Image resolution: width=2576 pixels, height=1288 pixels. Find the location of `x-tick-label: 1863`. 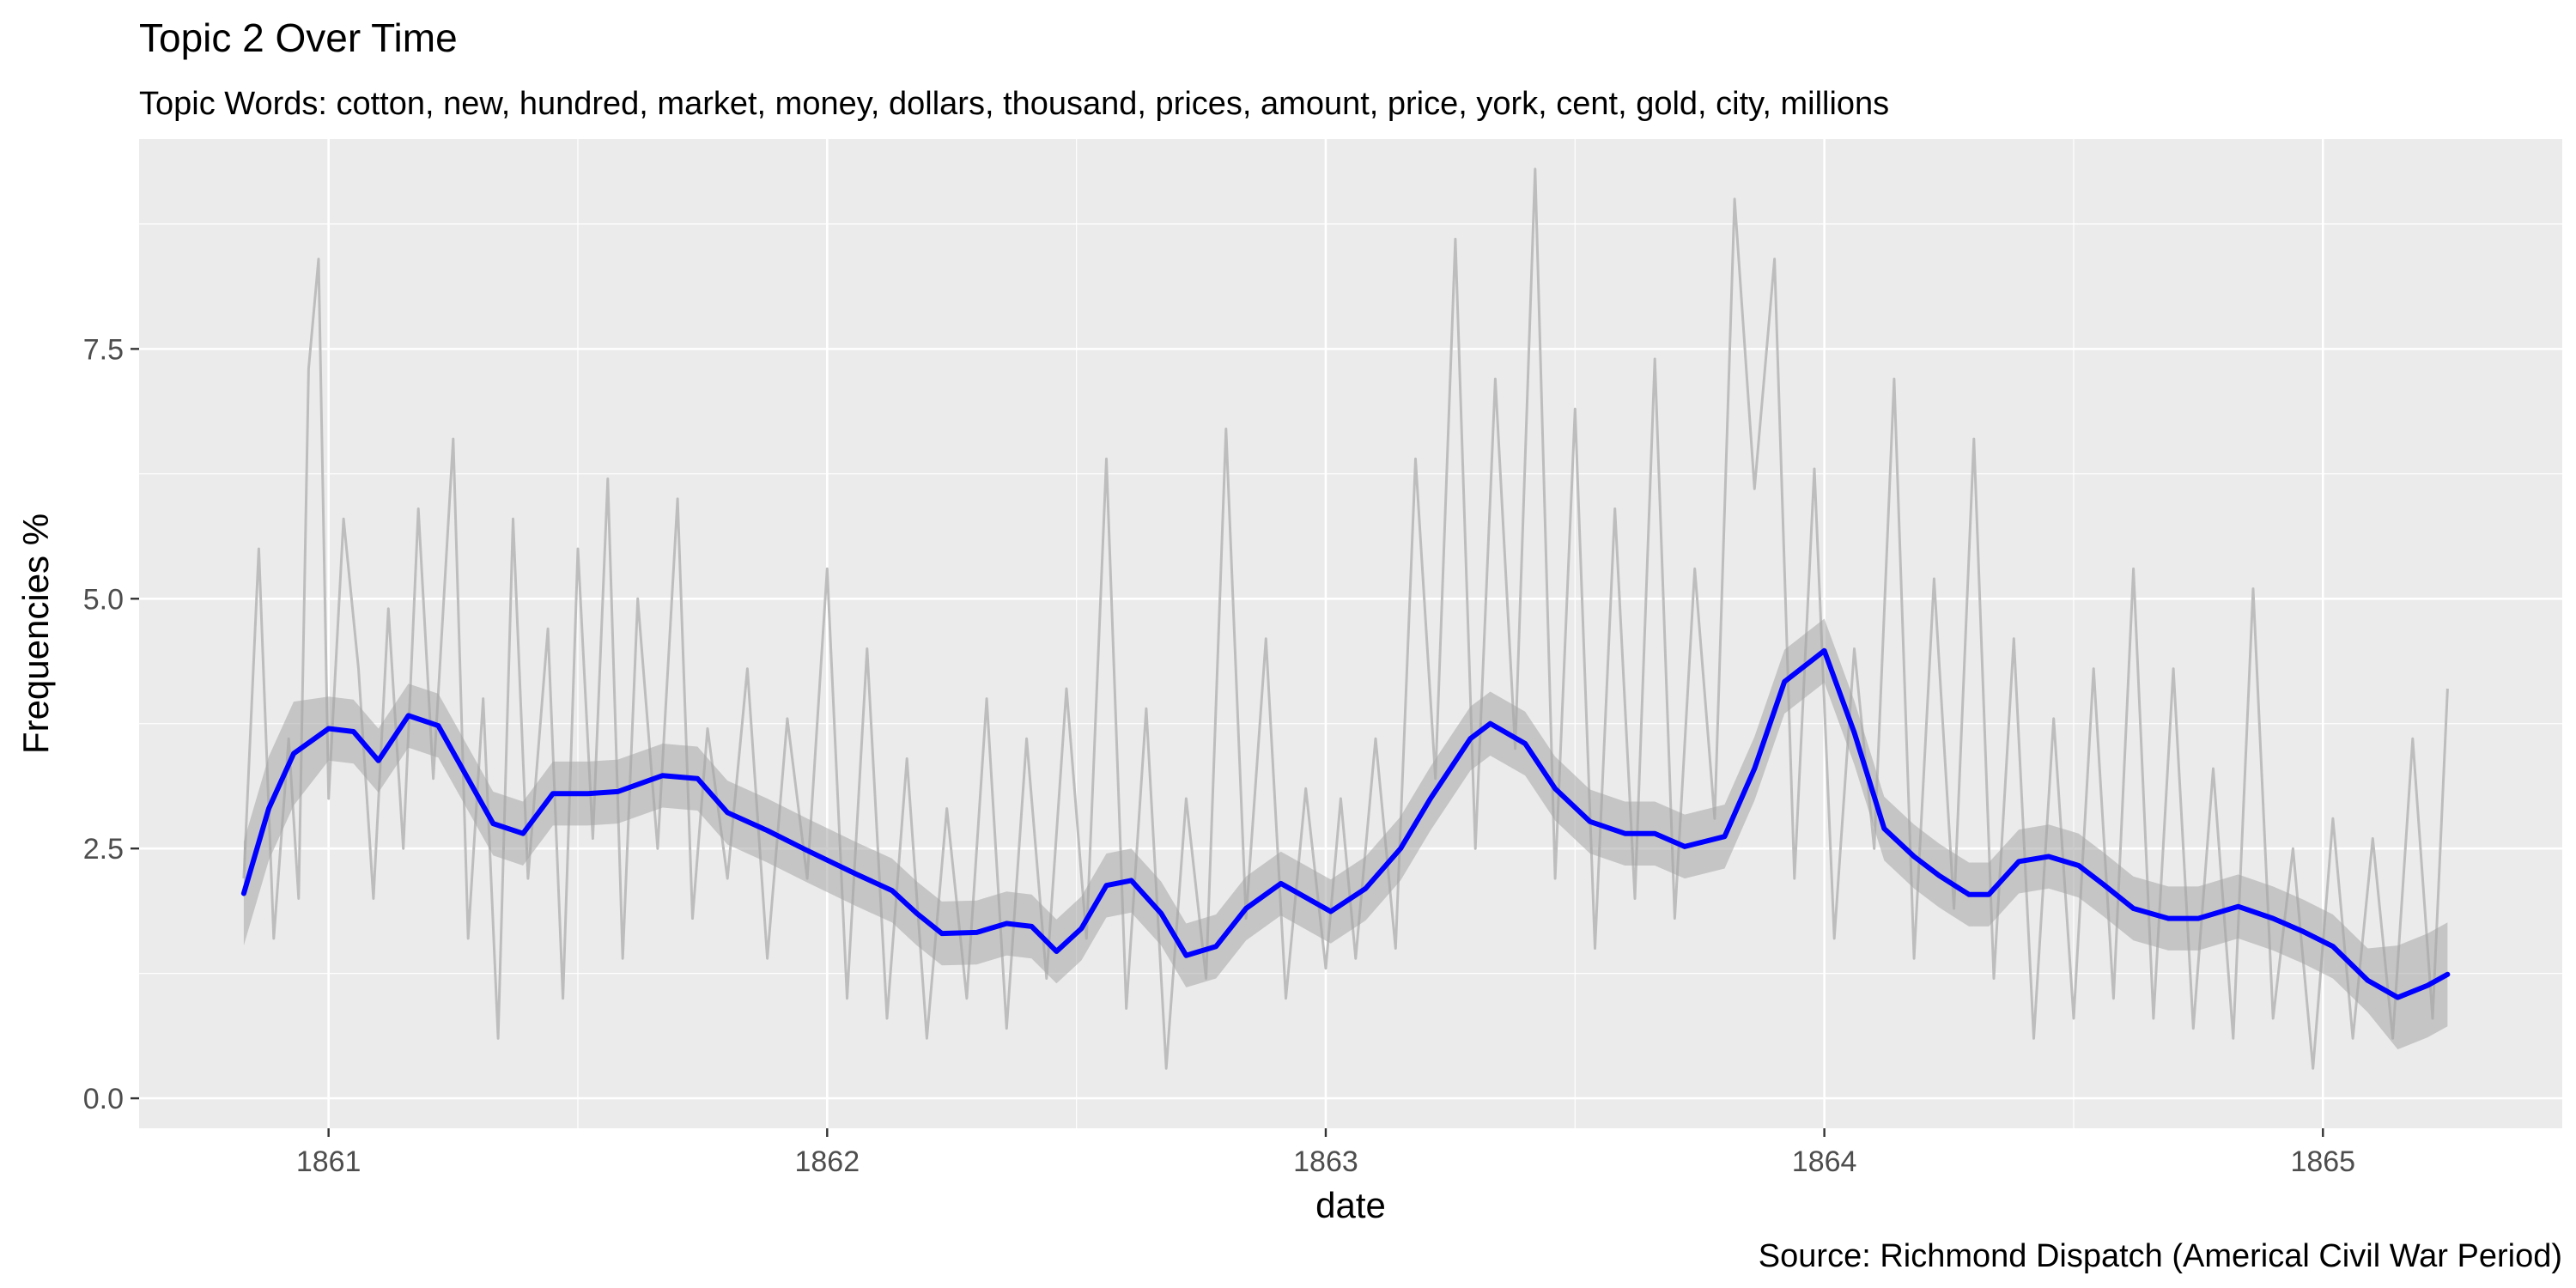

x-tick-label: 1863 is located at coordinates (1325, 1162).